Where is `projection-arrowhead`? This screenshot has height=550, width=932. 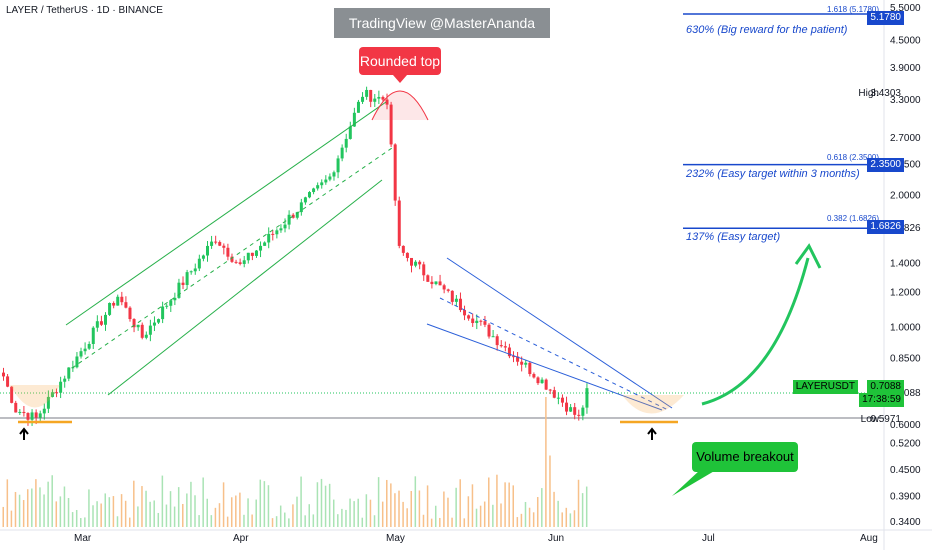 projection-arrowhead is located at coordinates (808, 256).